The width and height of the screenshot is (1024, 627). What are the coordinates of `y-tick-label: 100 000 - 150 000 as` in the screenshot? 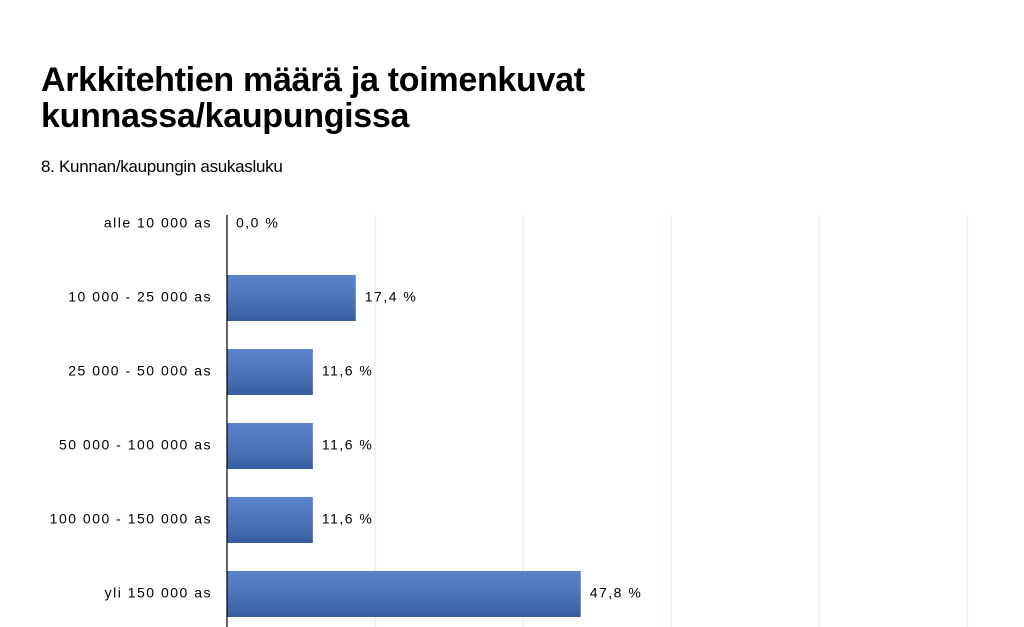 It's located at (131, 519).